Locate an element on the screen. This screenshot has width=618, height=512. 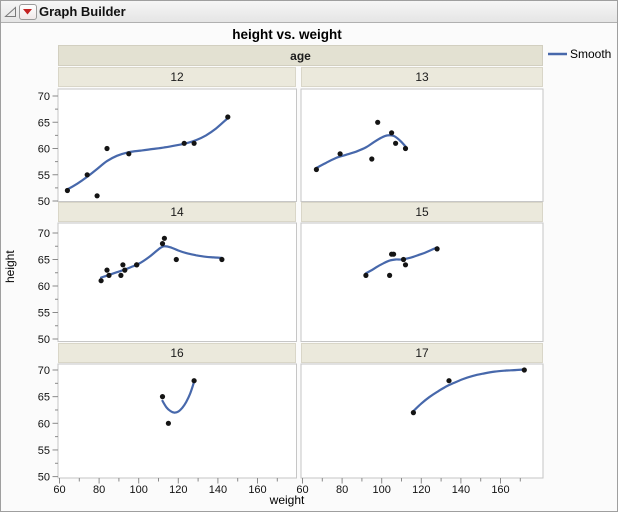
report-title-bar: Graph Builder is located at coordinates (309, 12).